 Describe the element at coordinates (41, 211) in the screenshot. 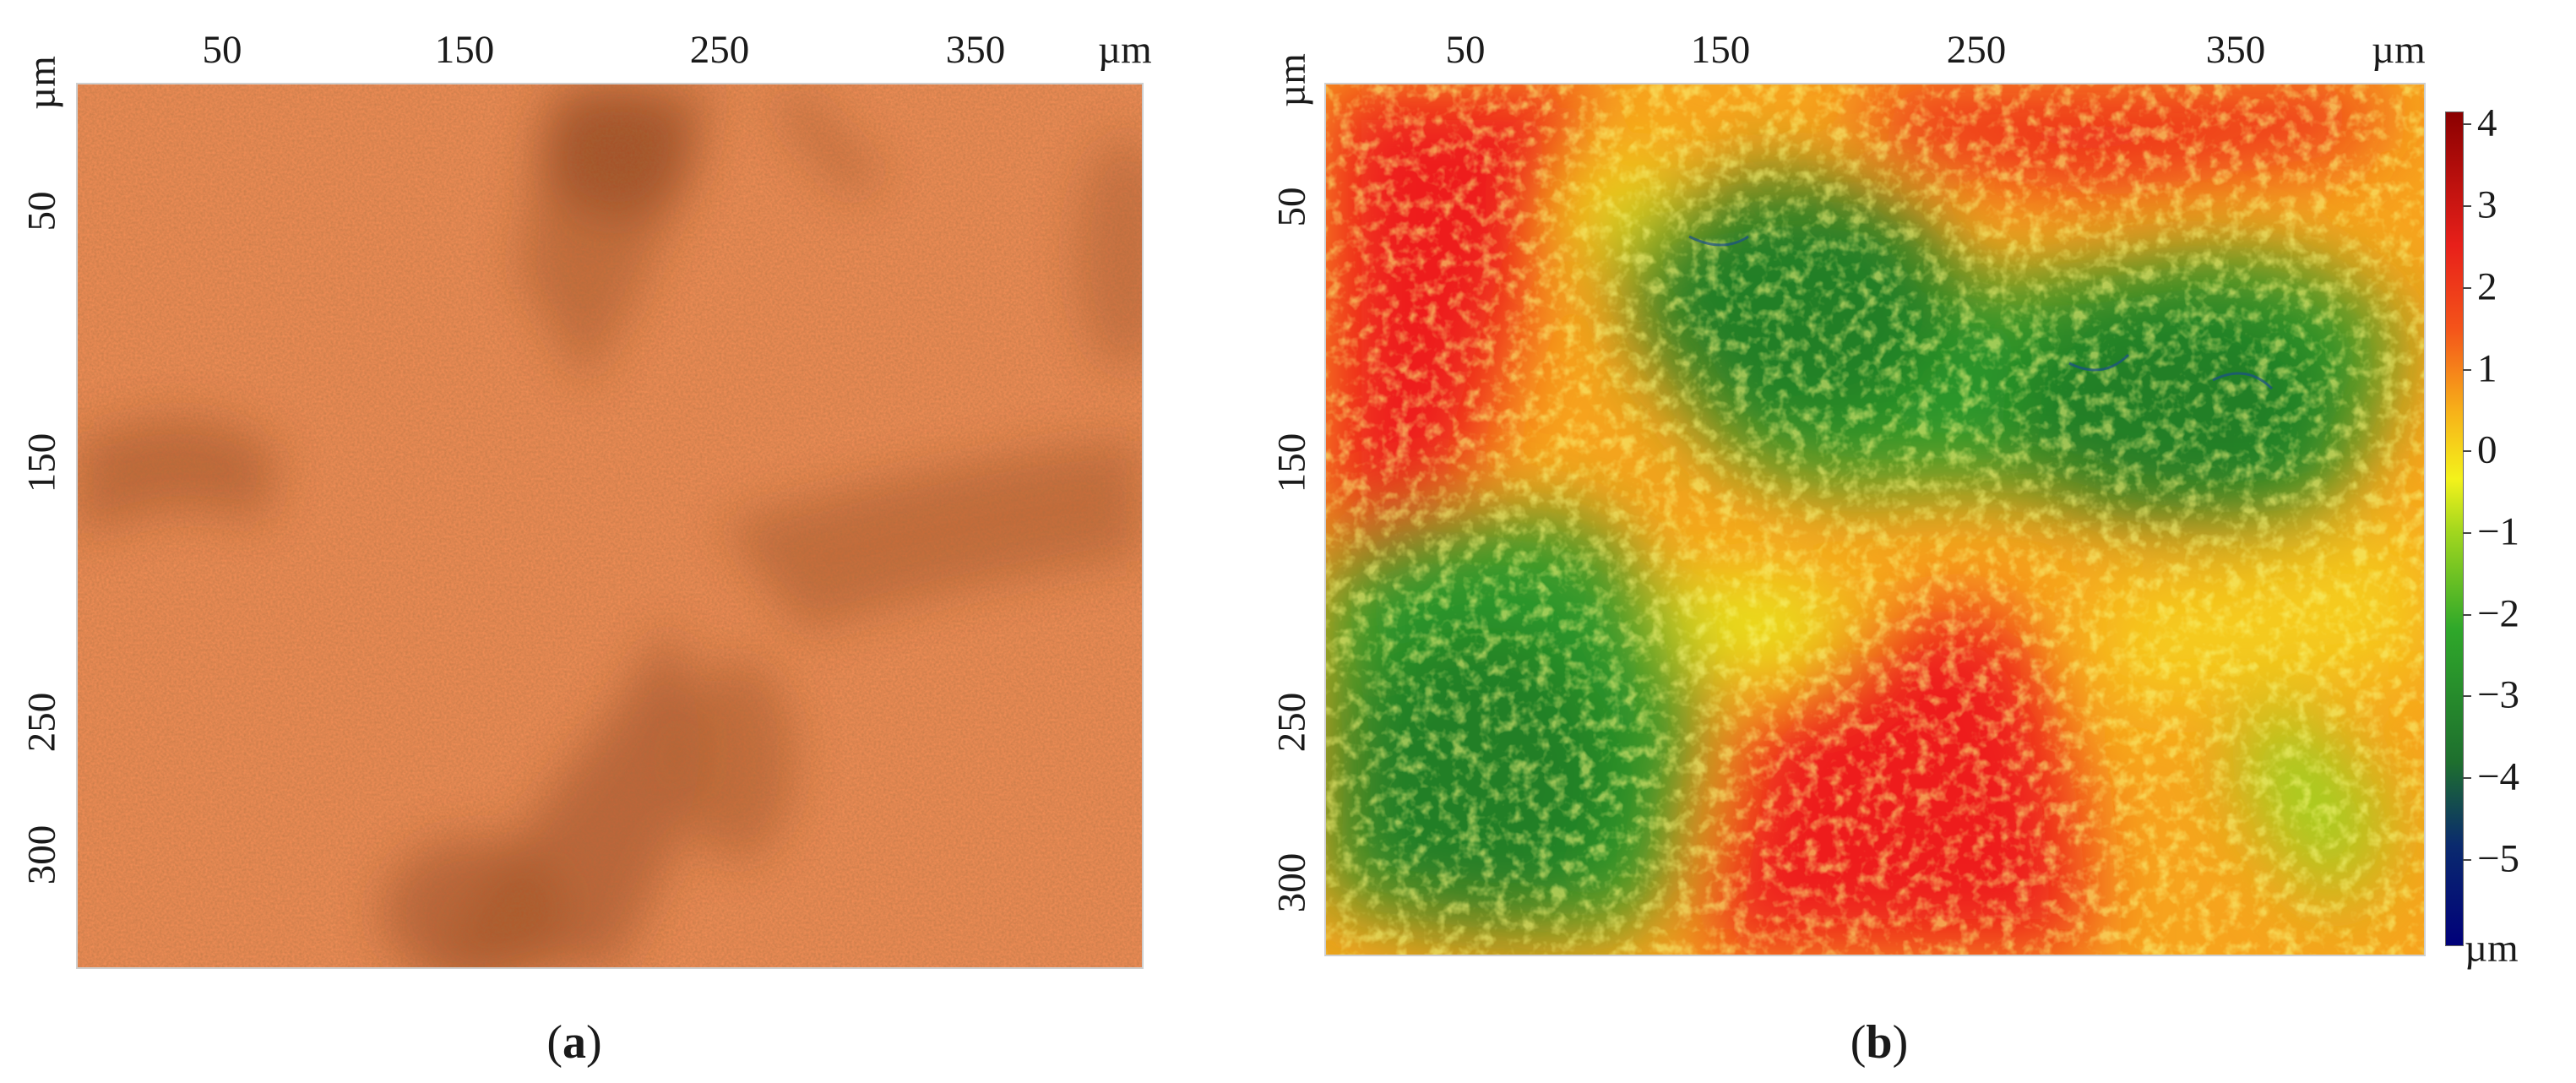

I see `panel-a-y-tick: 50` at that location.